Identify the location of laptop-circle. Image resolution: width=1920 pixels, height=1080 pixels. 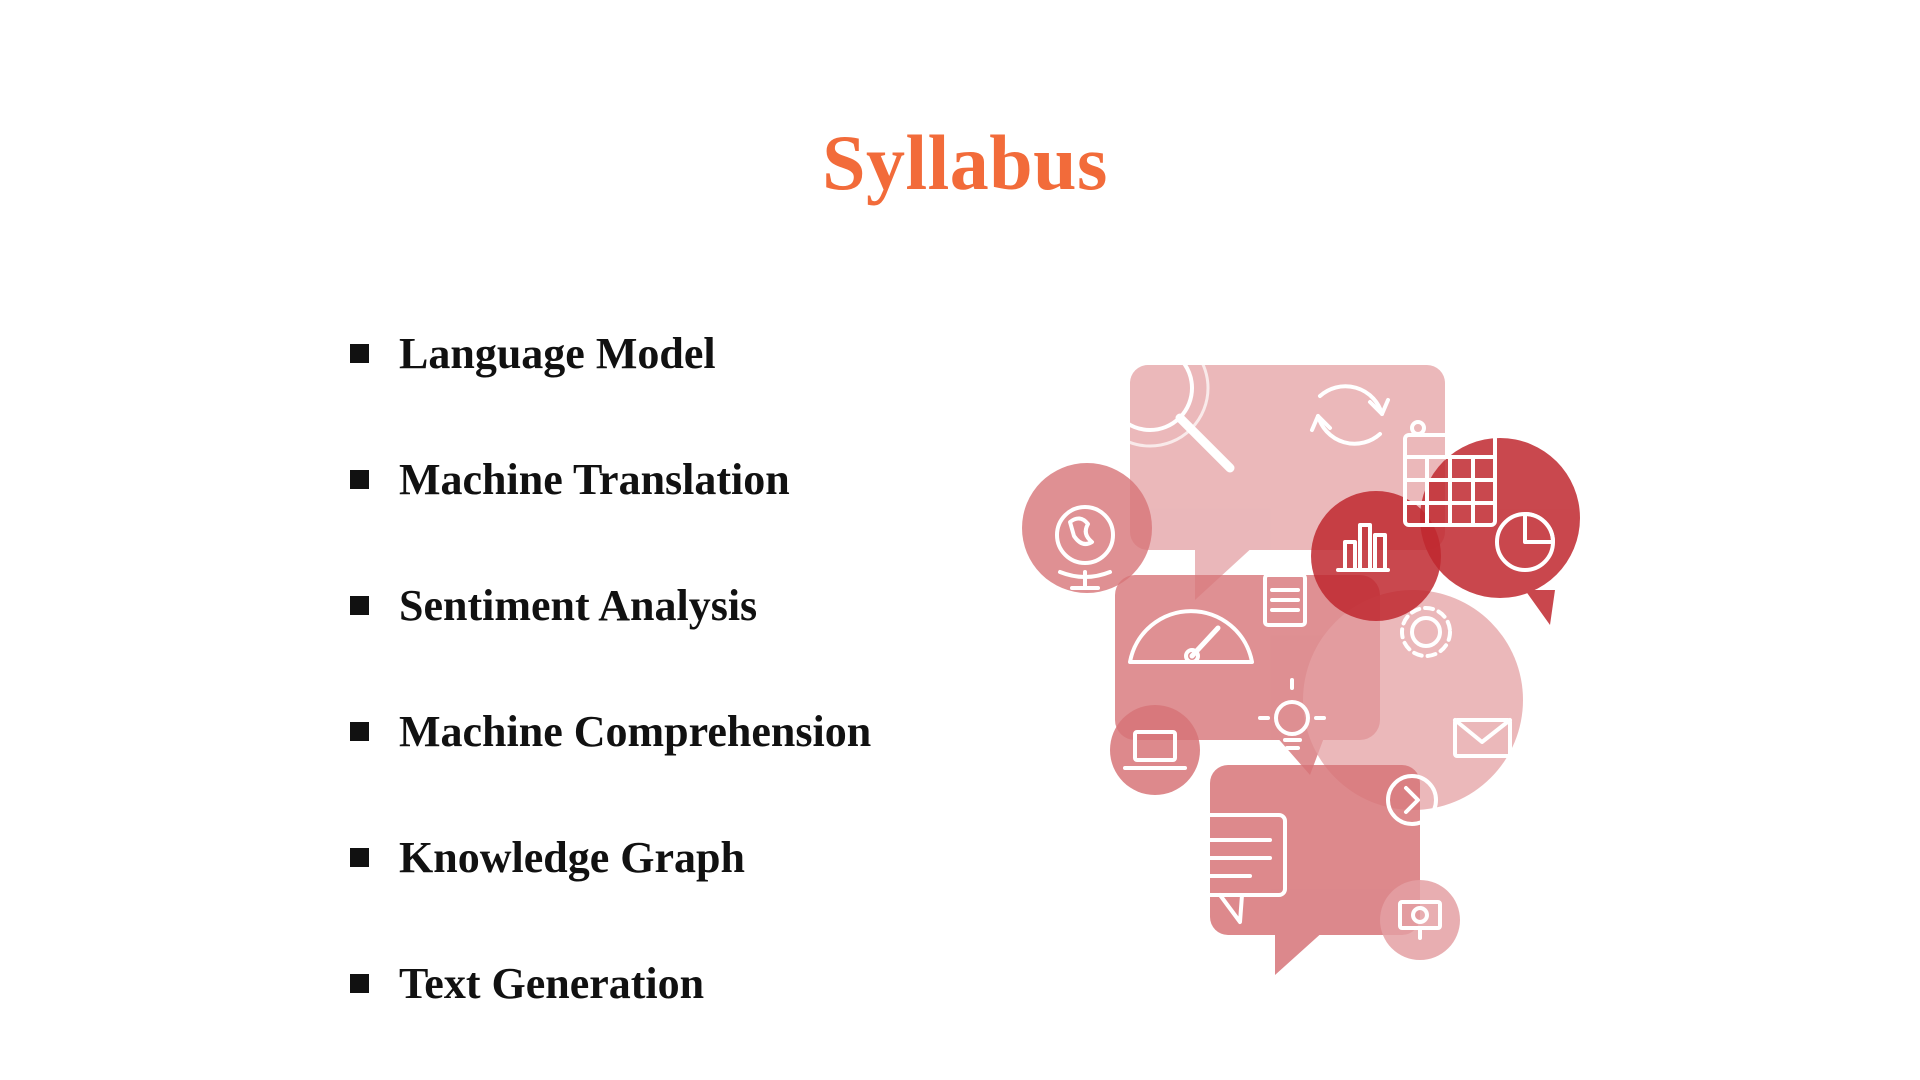
(1155, 750).